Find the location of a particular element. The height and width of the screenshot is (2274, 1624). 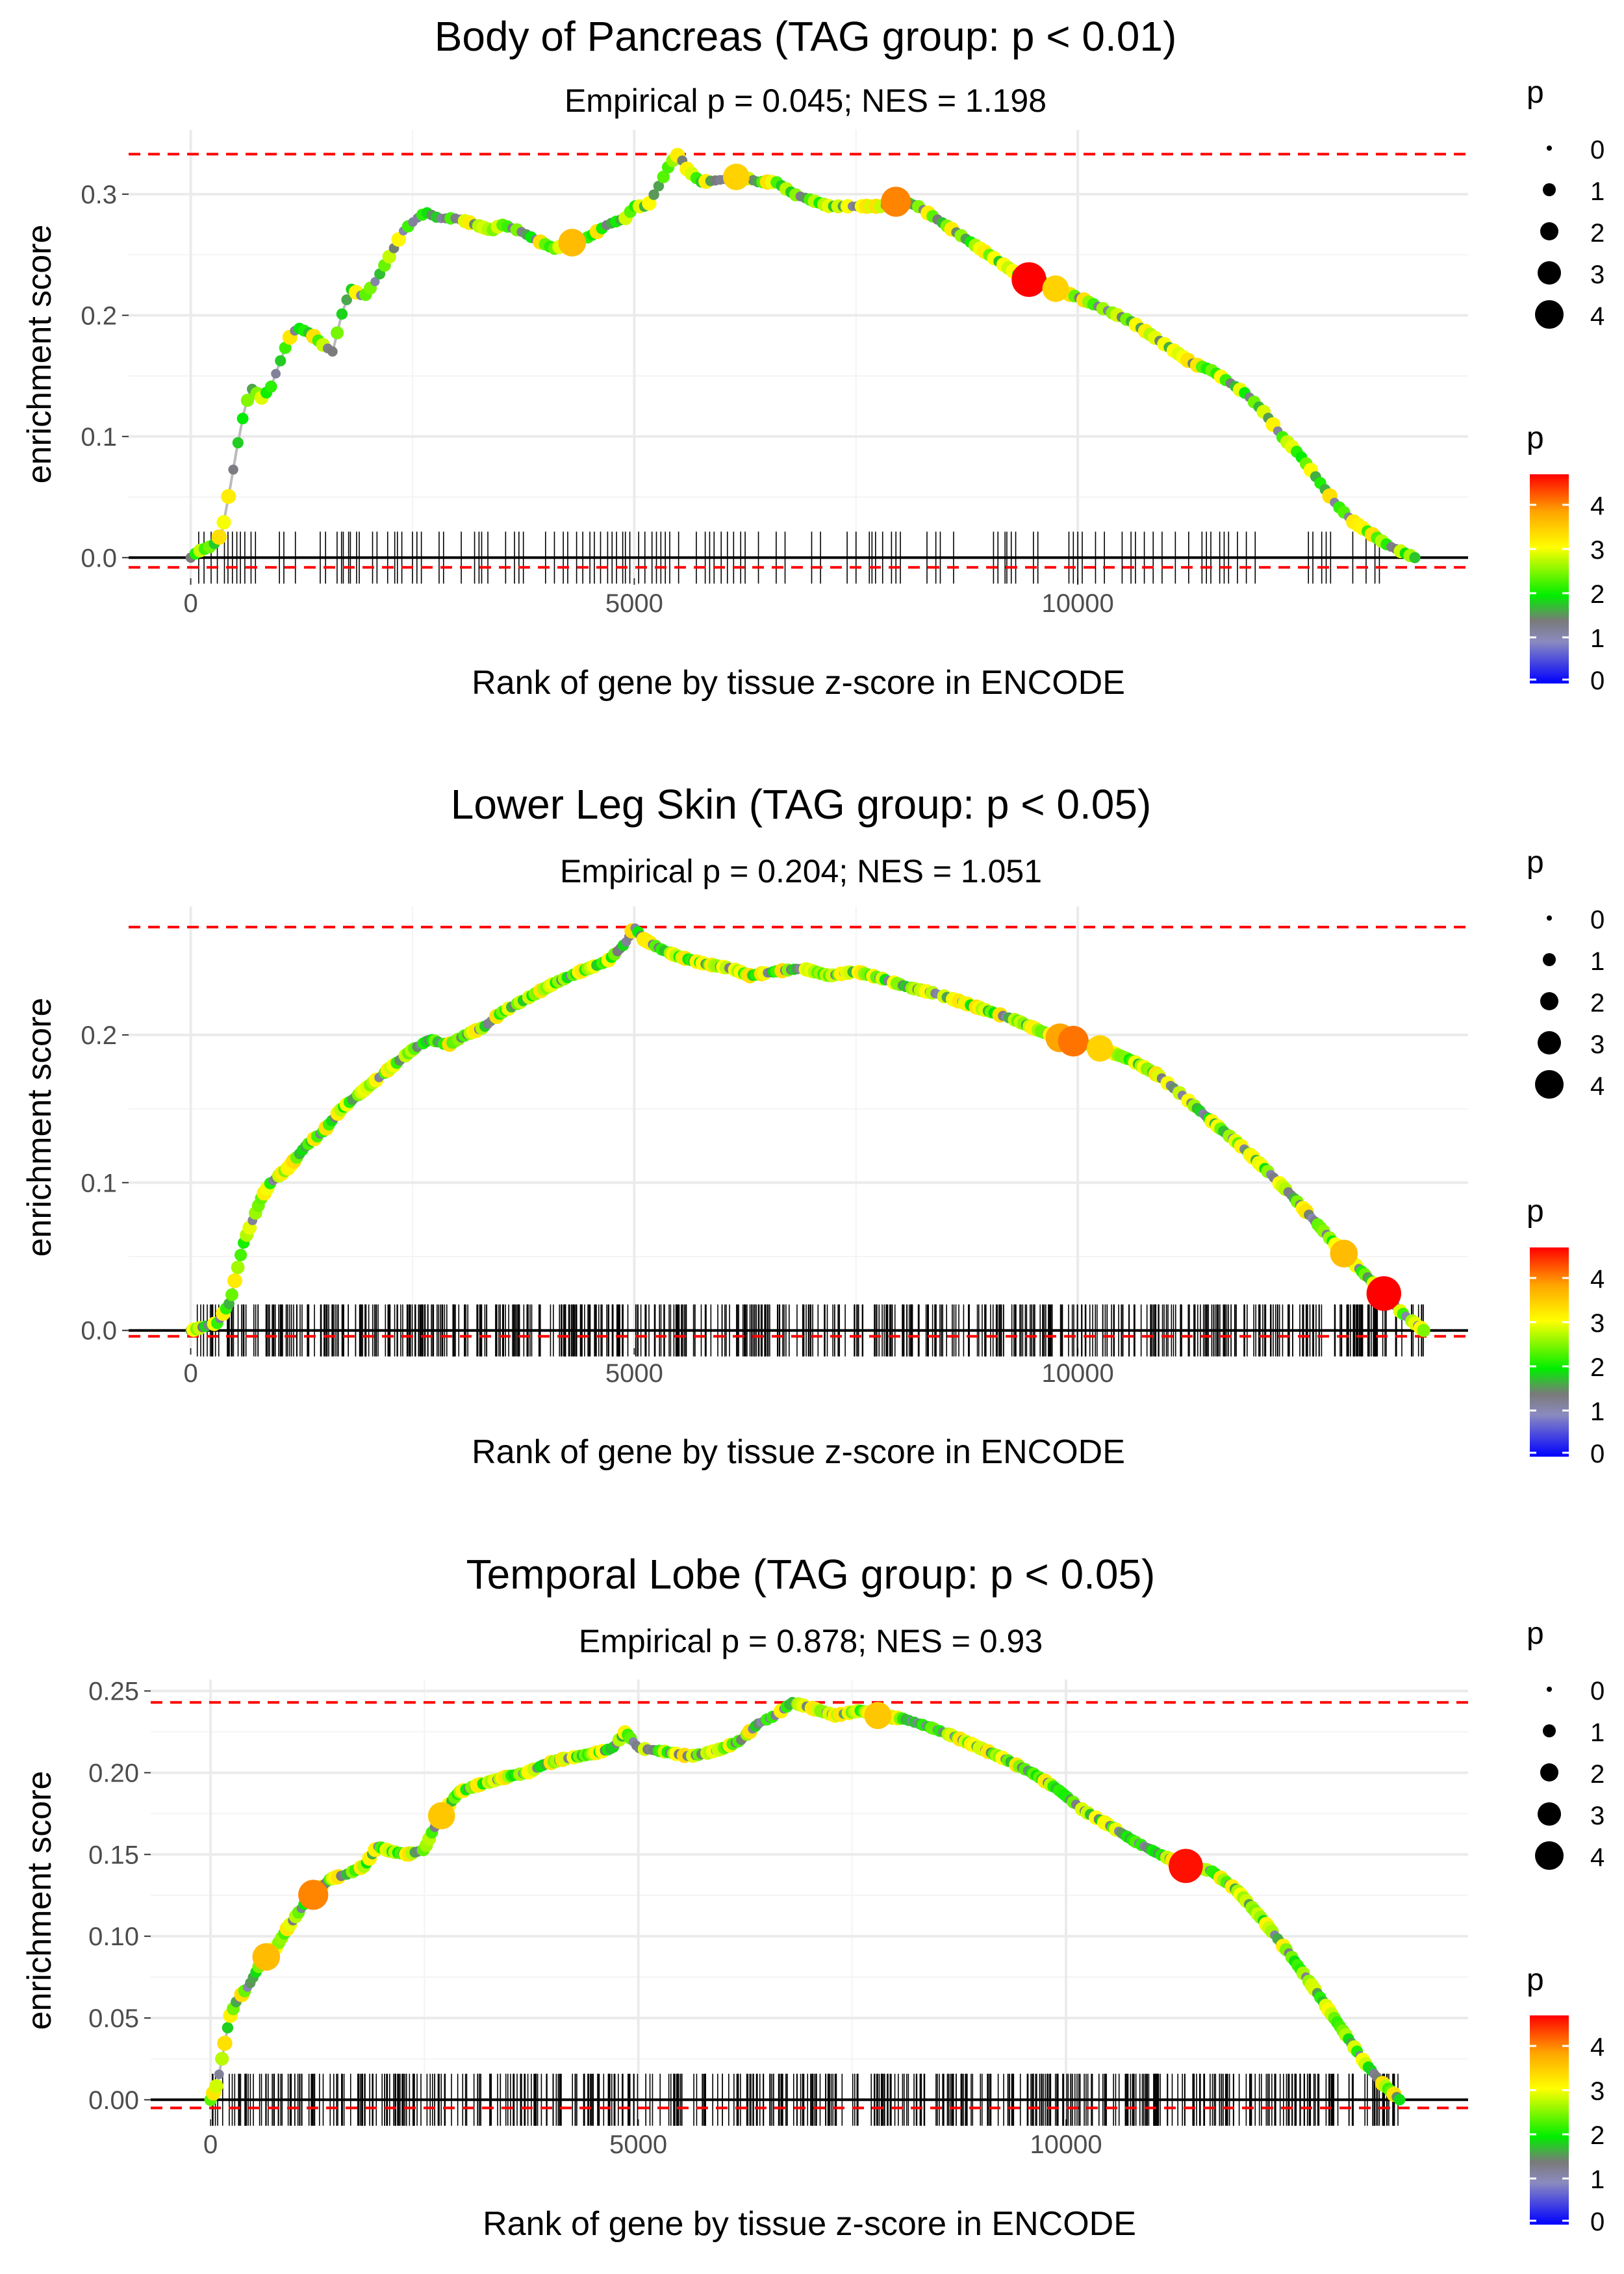

panel-subtitle: Empirical p = 0.045; NES = 1.198 is located at coordinates (806, 101).